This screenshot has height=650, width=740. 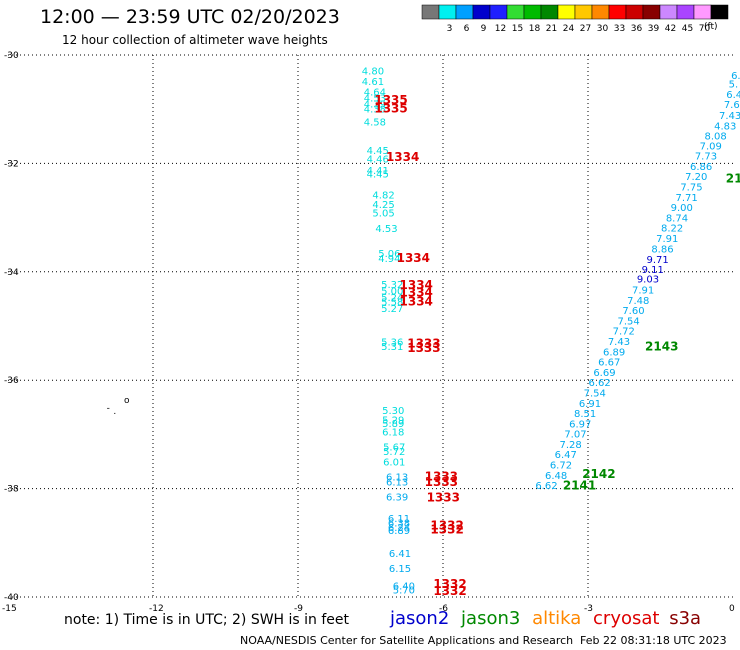 I want to click on wave-height-label: 6.97, so click(x=580, y=424).